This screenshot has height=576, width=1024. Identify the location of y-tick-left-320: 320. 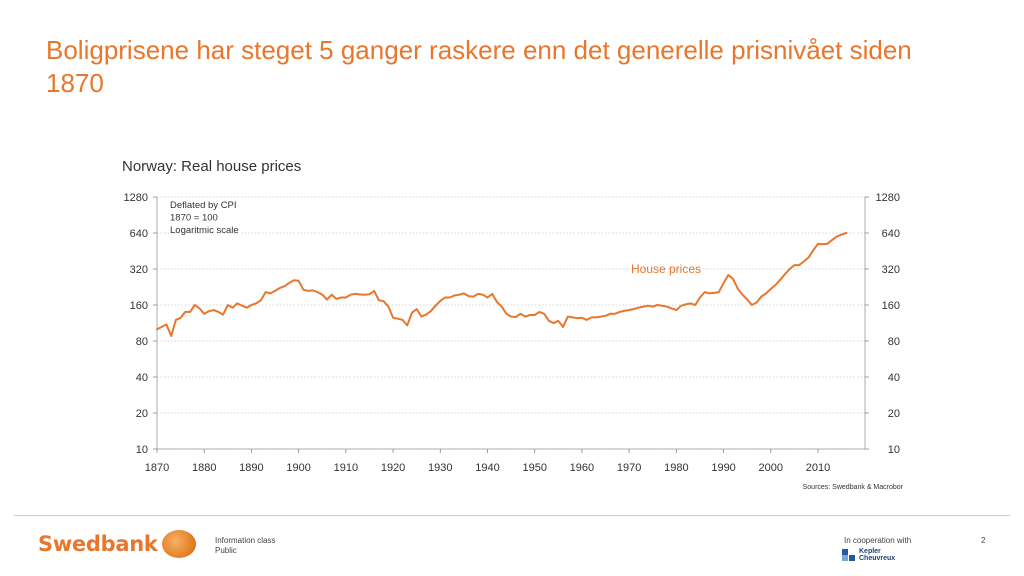
(139, 270).